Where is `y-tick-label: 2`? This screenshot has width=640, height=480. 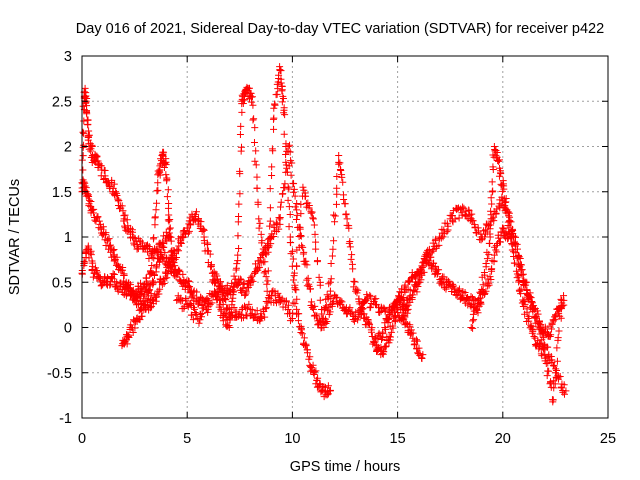 y-tick-label: 2 is located at coordinates (68, 148).